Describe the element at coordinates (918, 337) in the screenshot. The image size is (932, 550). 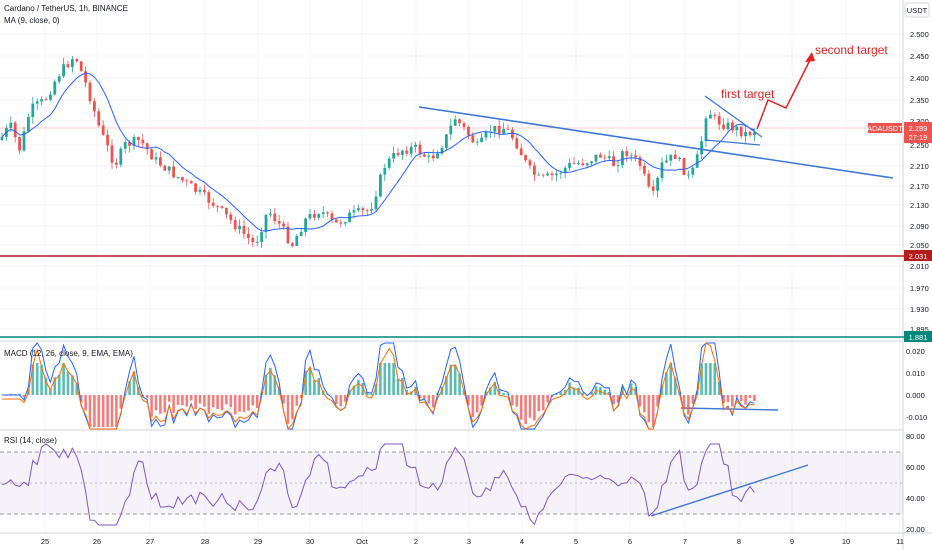
I see `support-low-text: 1.881` at that location.